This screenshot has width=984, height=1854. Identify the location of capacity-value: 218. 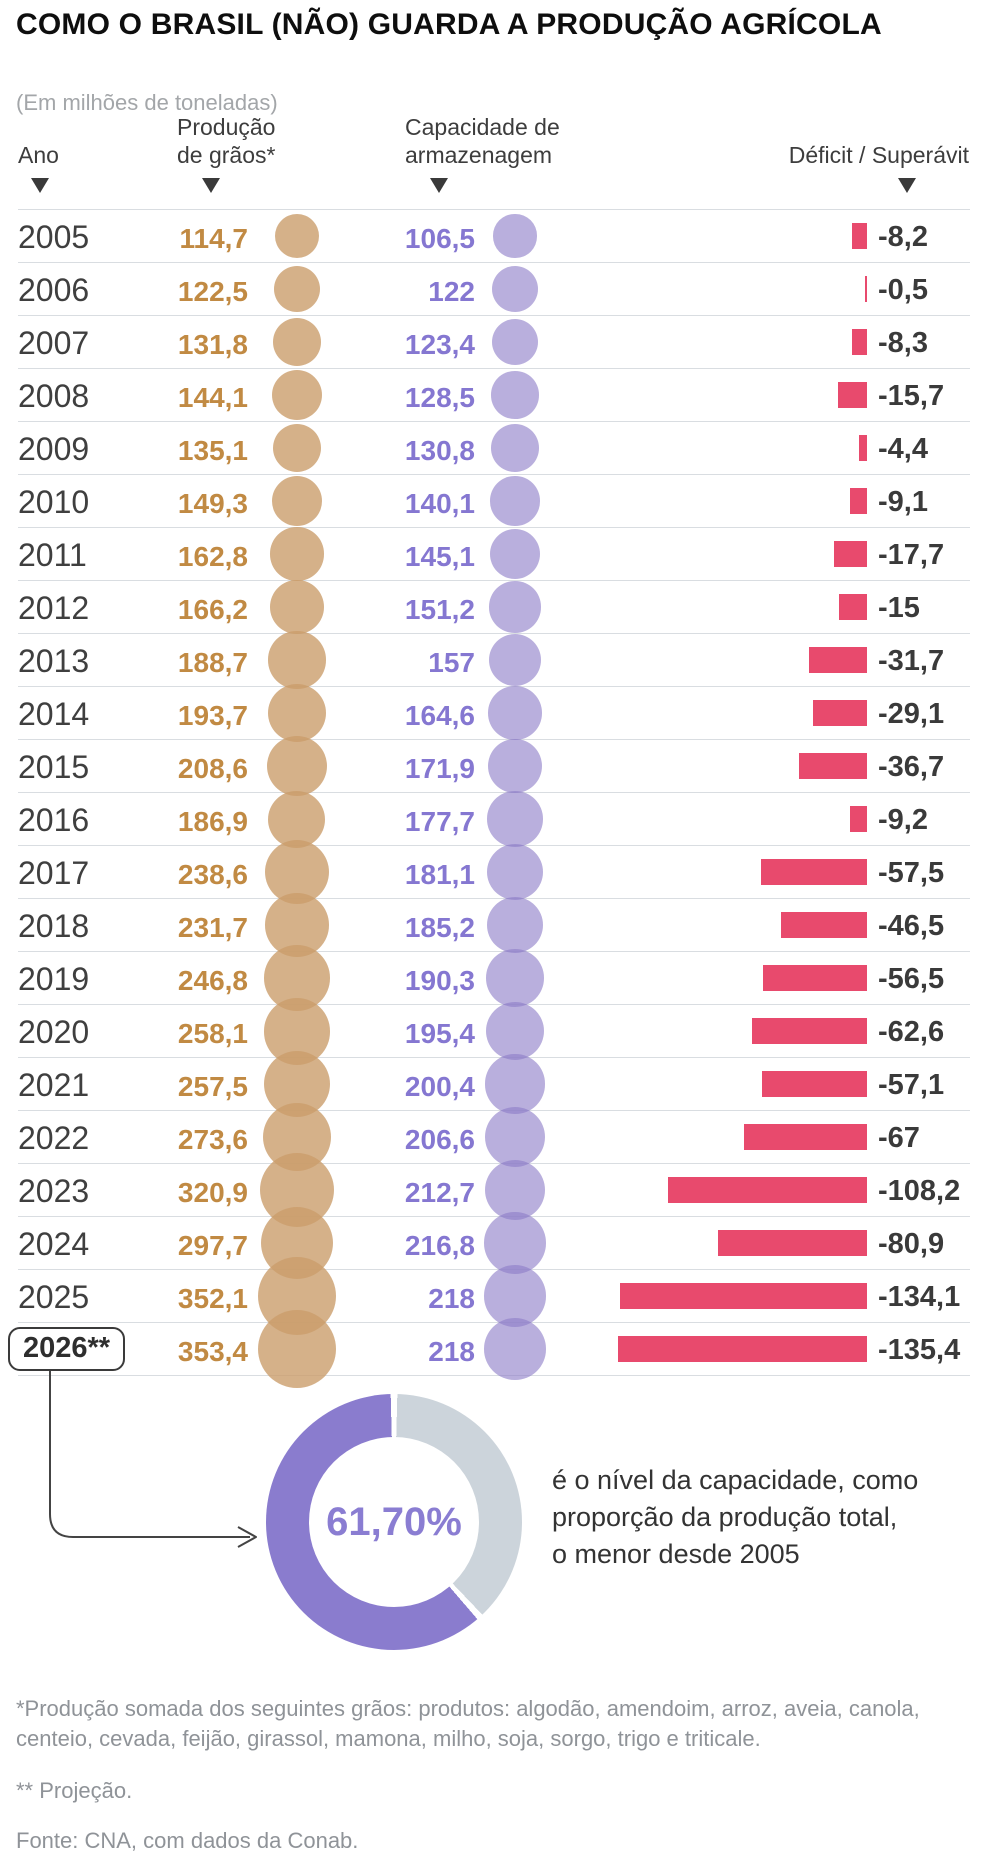
(451, 1298).